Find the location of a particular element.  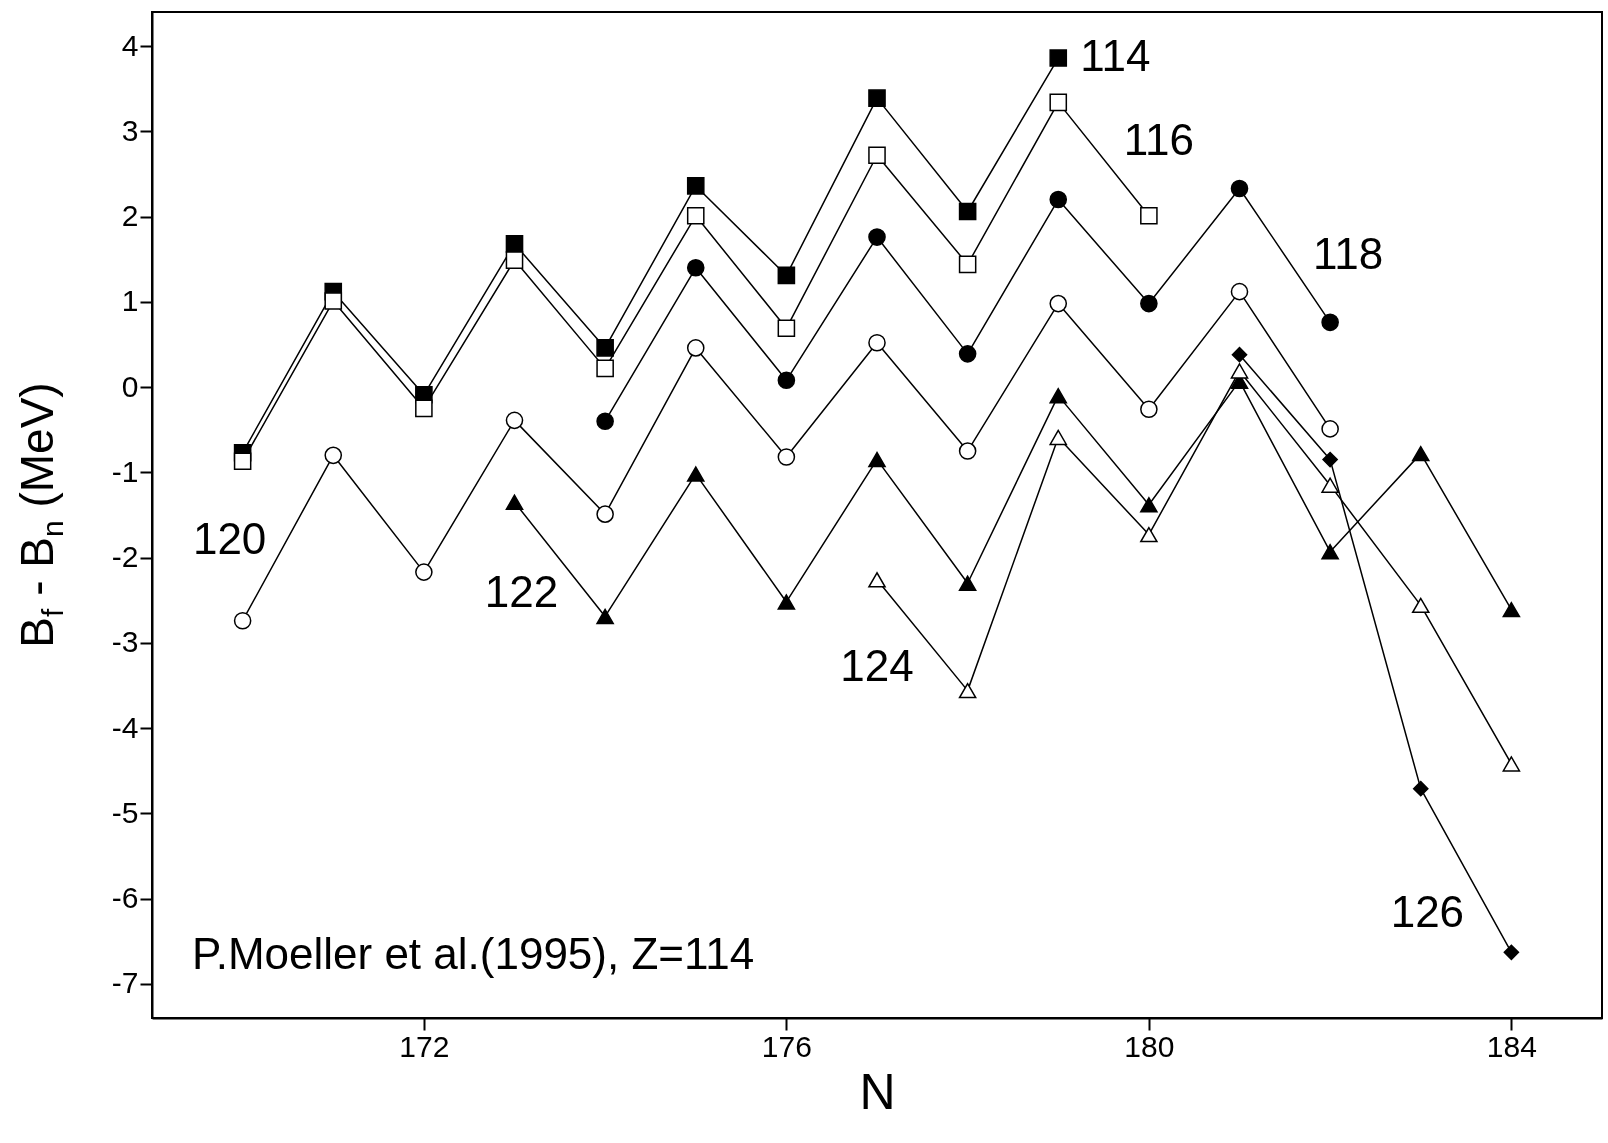

y-tick-label: -7 is located at coordinates (125, 983).